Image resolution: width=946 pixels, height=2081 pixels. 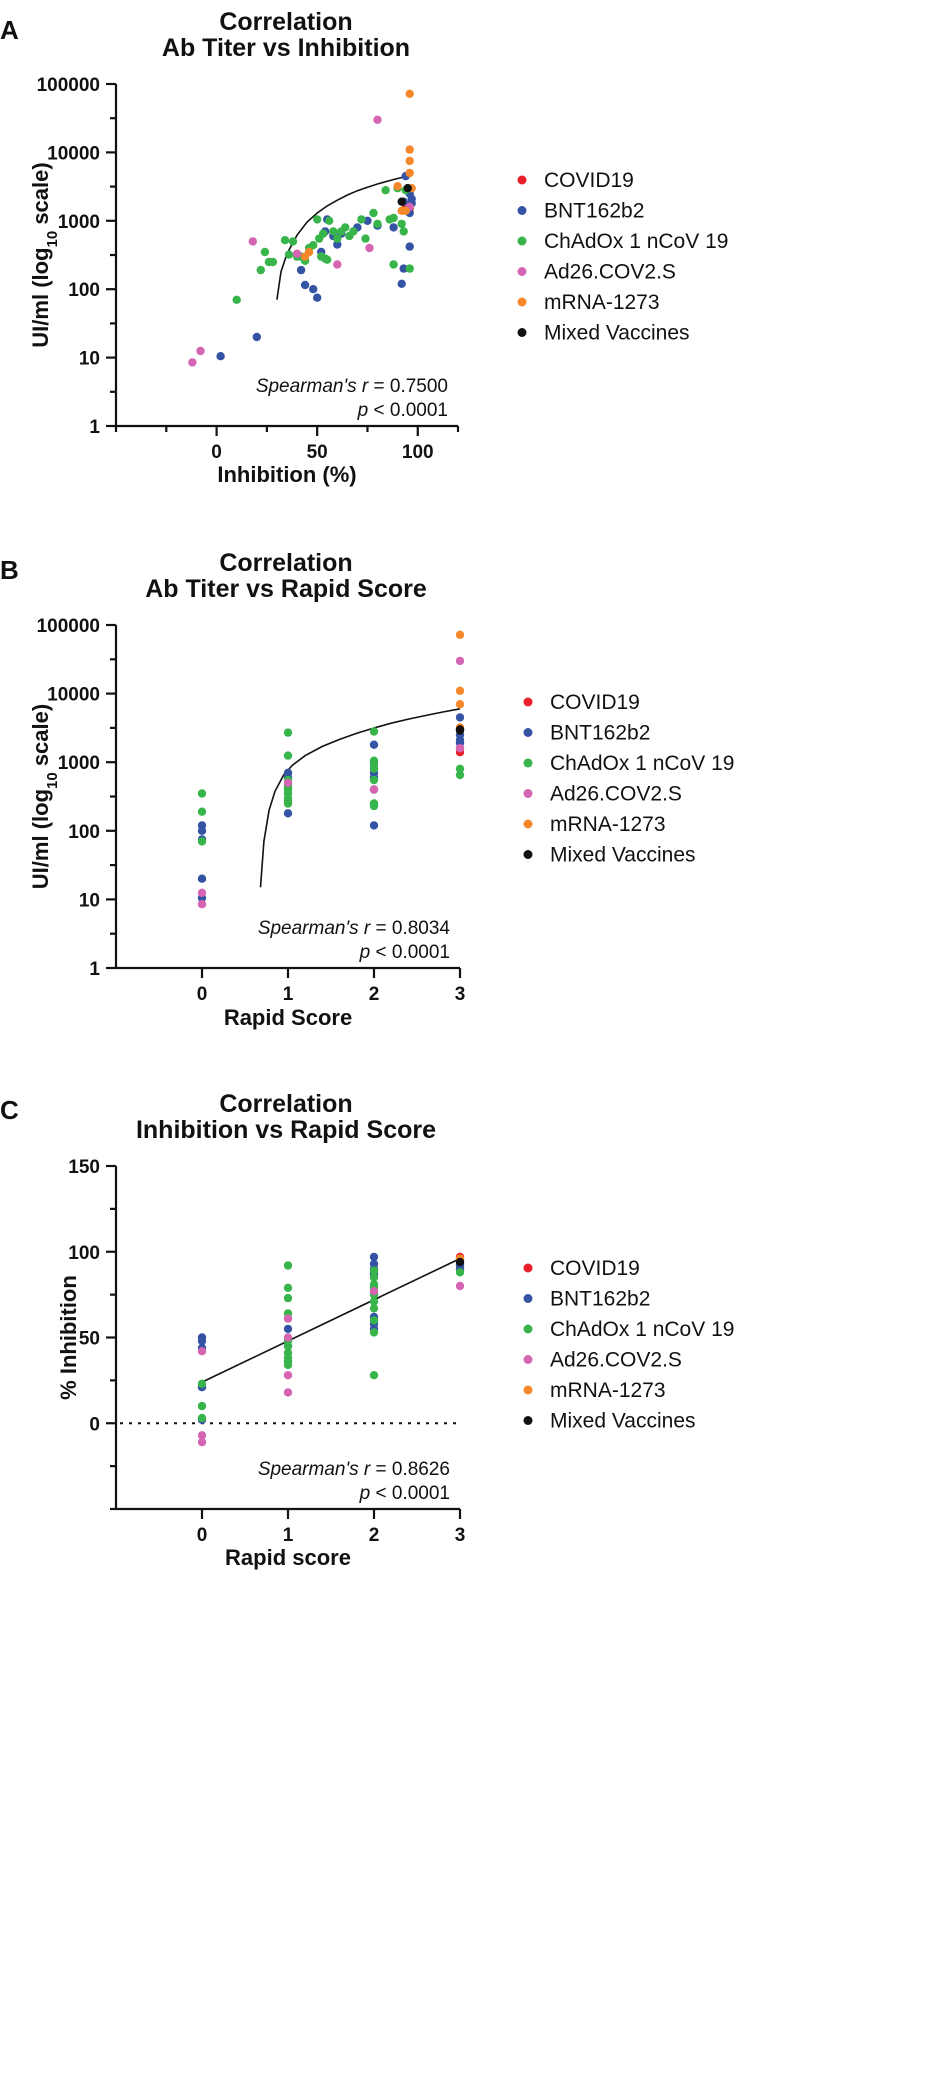 I want to click on y-tick-label: 150, so click(x=84, y=1167).